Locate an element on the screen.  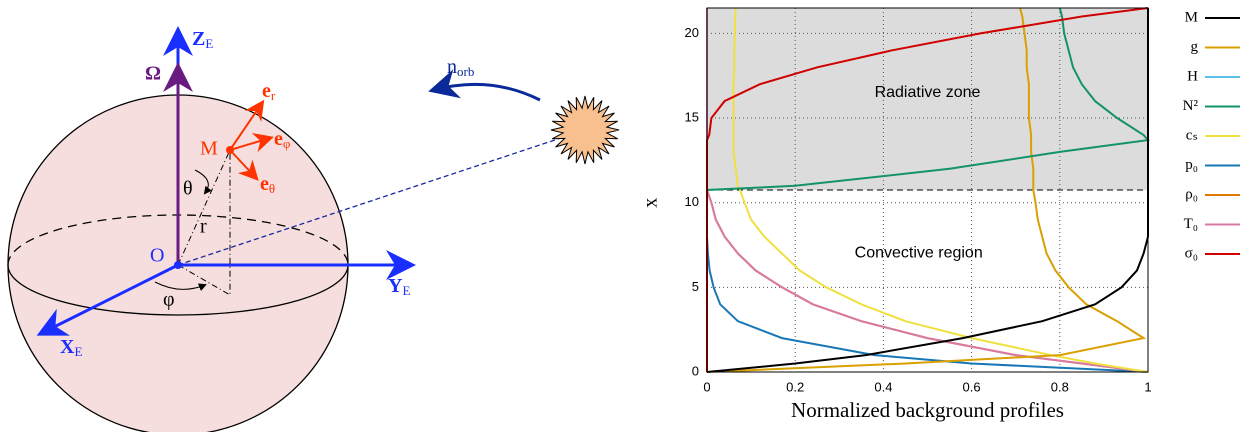
label: r is located at coordinates (203, 227).